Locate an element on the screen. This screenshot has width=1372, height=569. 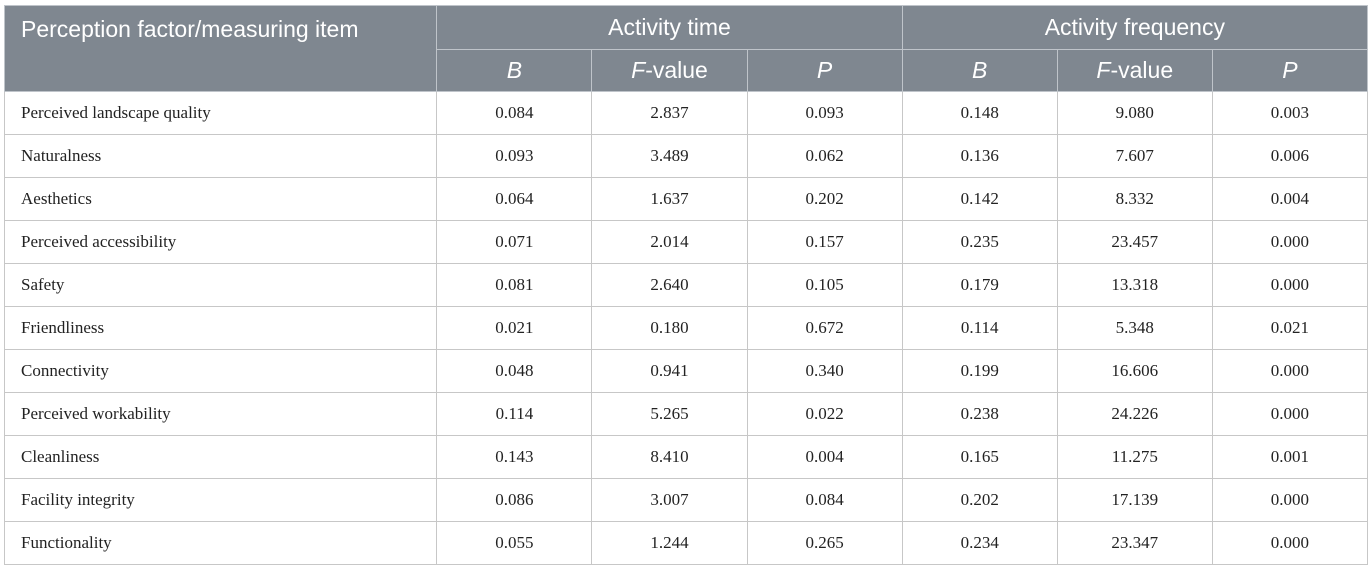
cell-frequency-b: 0.238 is located at coordinates (979, 414).